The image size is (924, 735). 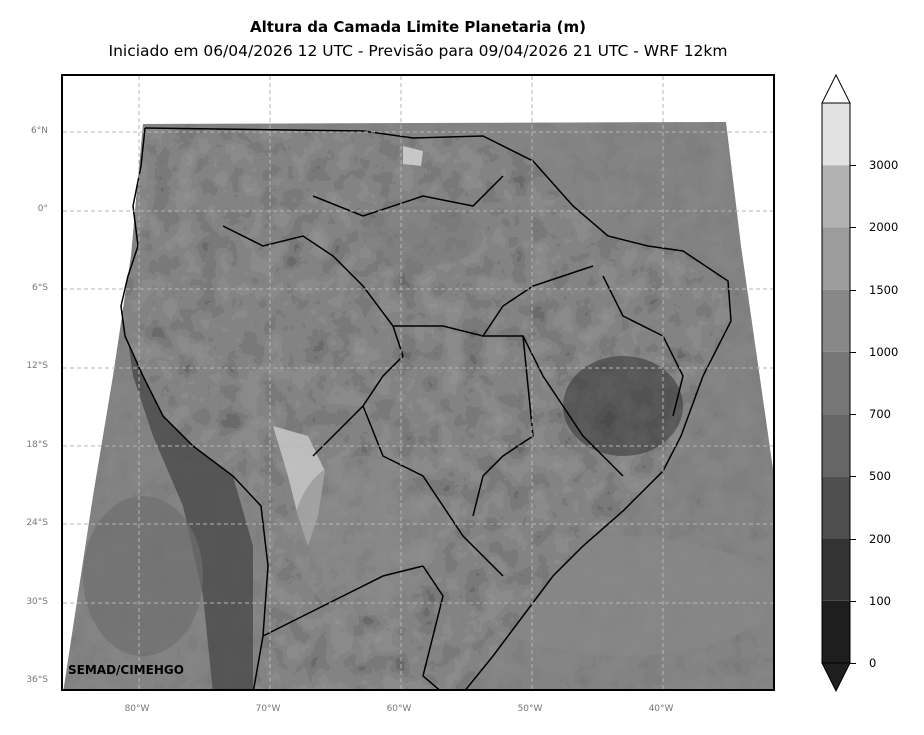 What do you see at coordinates (268, 709) in the screenshot?
I see `lon-label: 70°W` at bounding box center [268, 709].